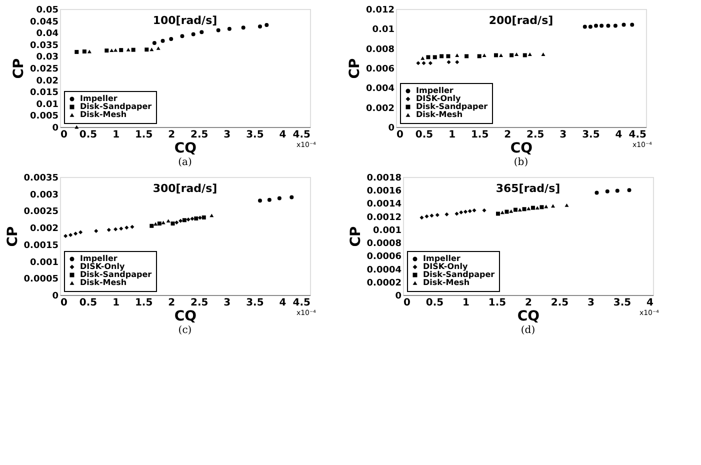 This screenshot has height=465, width=701. Describe the element at coordinates (383, 30) in the screenshot. I see `y-tick-label: 0.01` at that location.